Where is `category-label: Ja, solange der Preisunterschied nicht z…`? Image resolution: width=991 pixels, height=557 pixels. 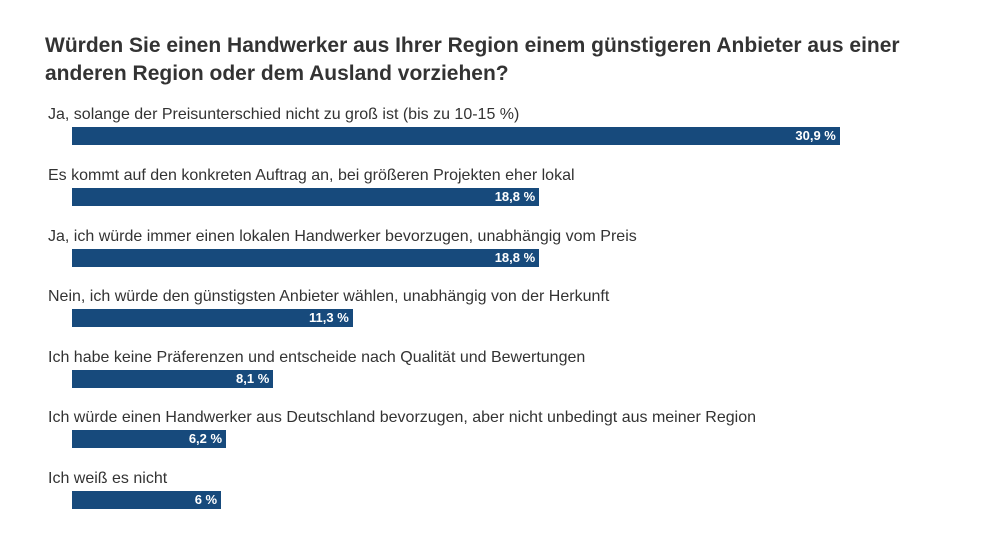
category-label: Ja, solange der Preisunterschied nicht z… is located at coordinates (284, 114).